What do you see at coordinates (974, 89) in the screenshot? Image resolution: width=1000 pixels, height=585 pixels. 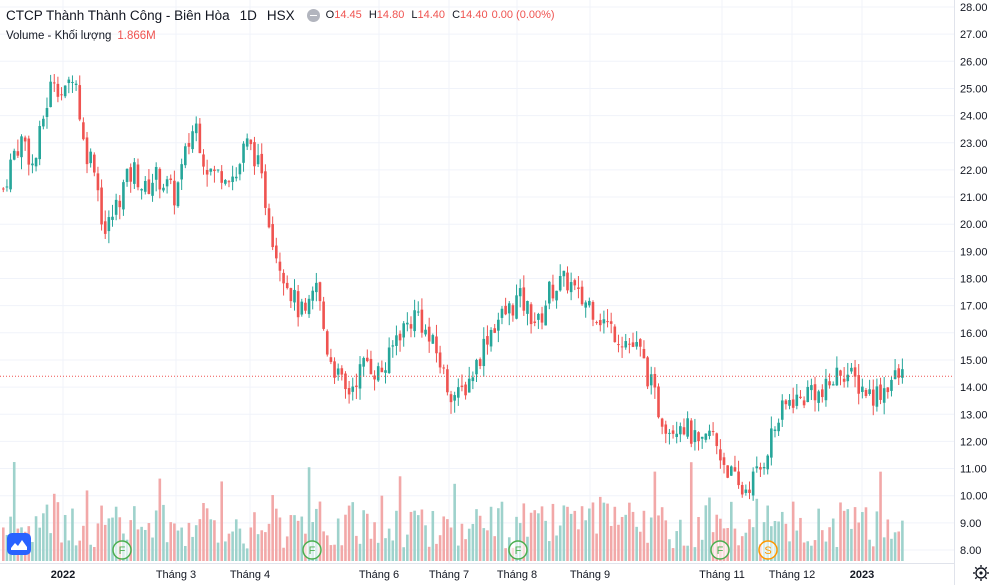 I see `price-tick-label: 25.00` at bounding box center [974, 89].